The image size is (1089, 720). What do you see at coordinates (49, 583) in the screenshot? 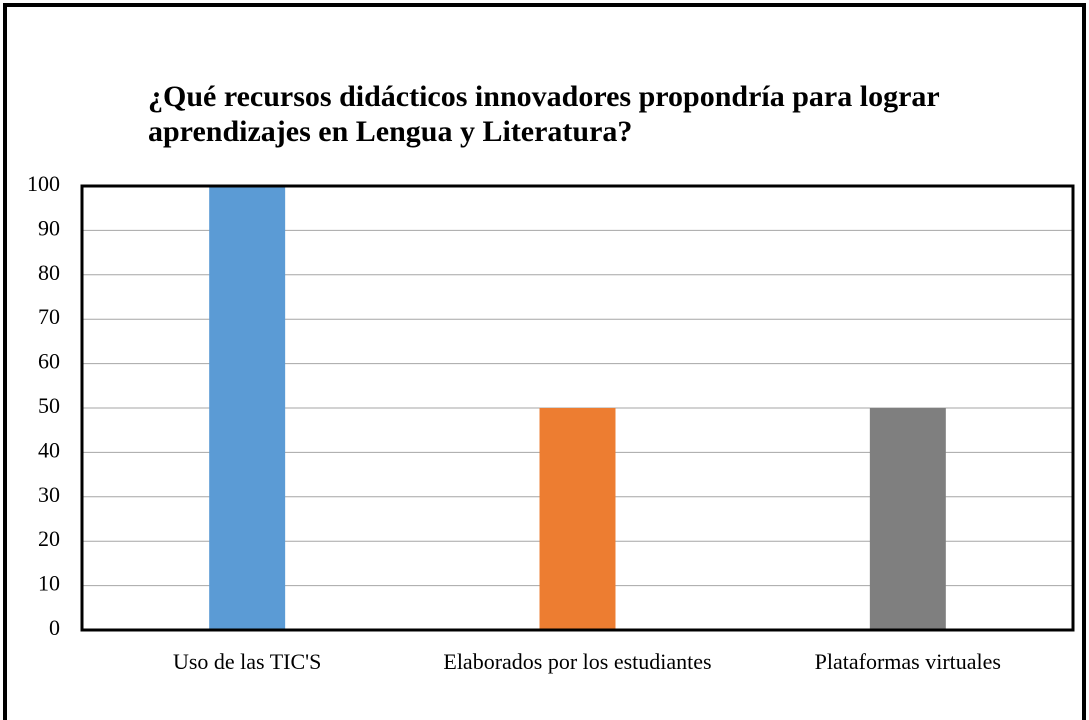
I see `y-tick-label: 10` at bounding box center [49, 583].